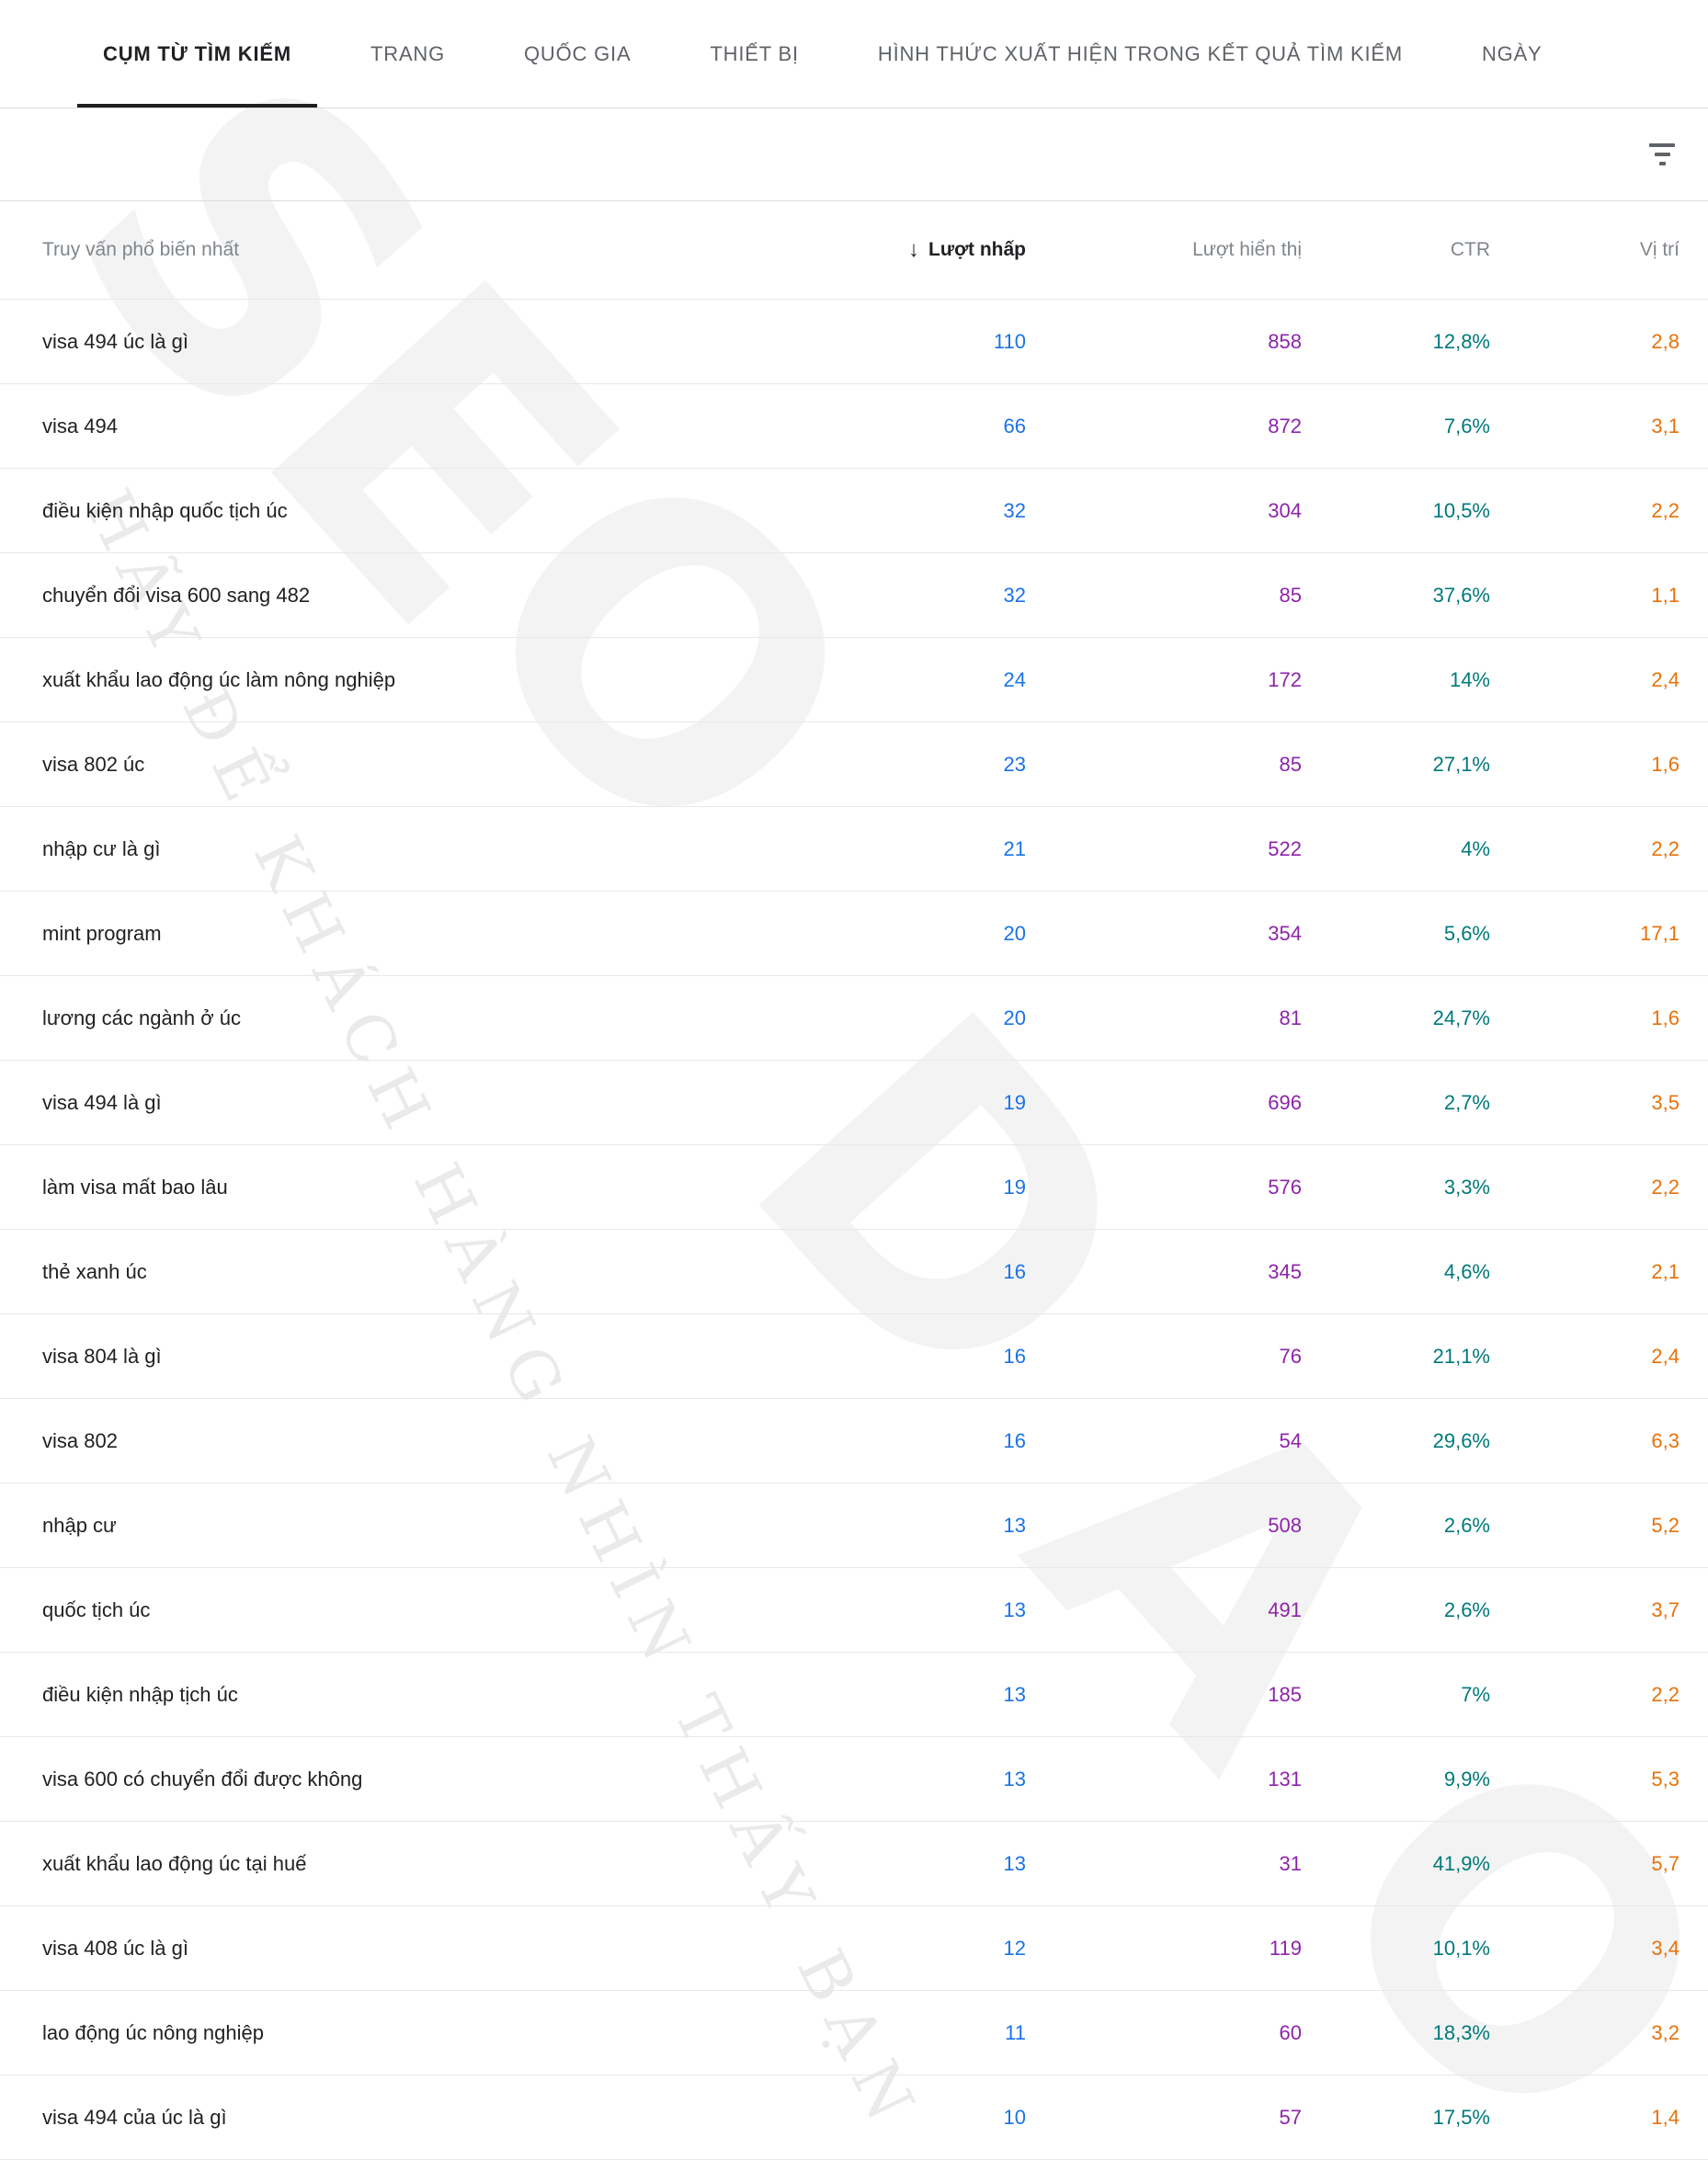 This screenshot has width=1708, height=2160. What do you see at coordinates (93, 764) in the screenshot?
I see `query-cell: visa 802 úc` at bounding box center [93, 764].